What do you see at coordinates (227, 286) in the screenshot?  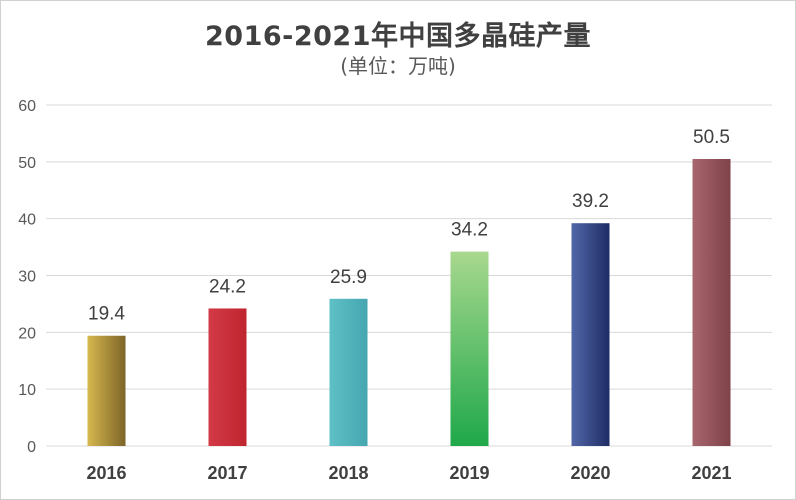 I see `data-label-2017: 24.2` at bounding box center [227, 286].